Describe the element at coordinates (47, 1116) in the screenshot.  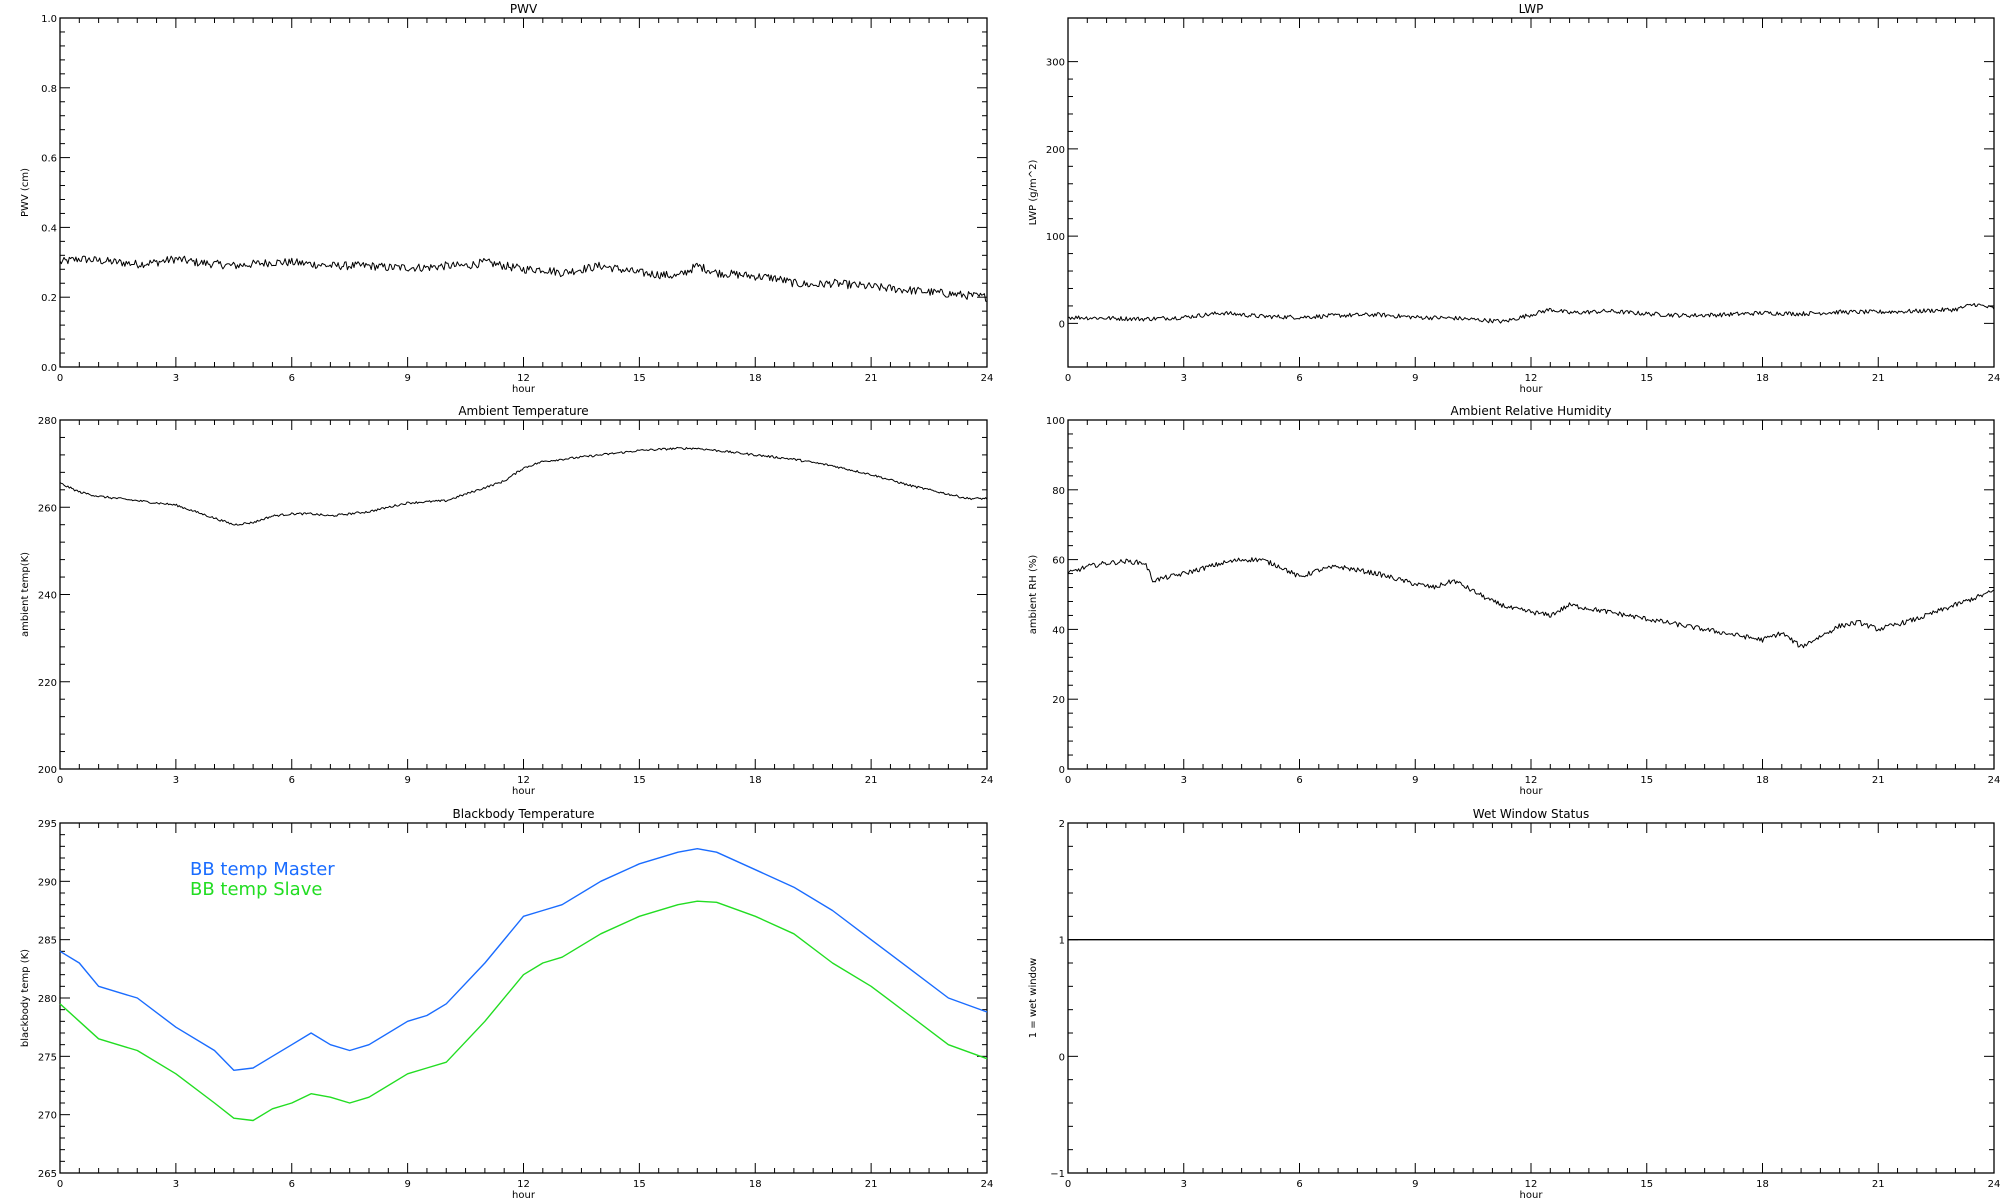
I see `y-tick-label: 270` at that location.